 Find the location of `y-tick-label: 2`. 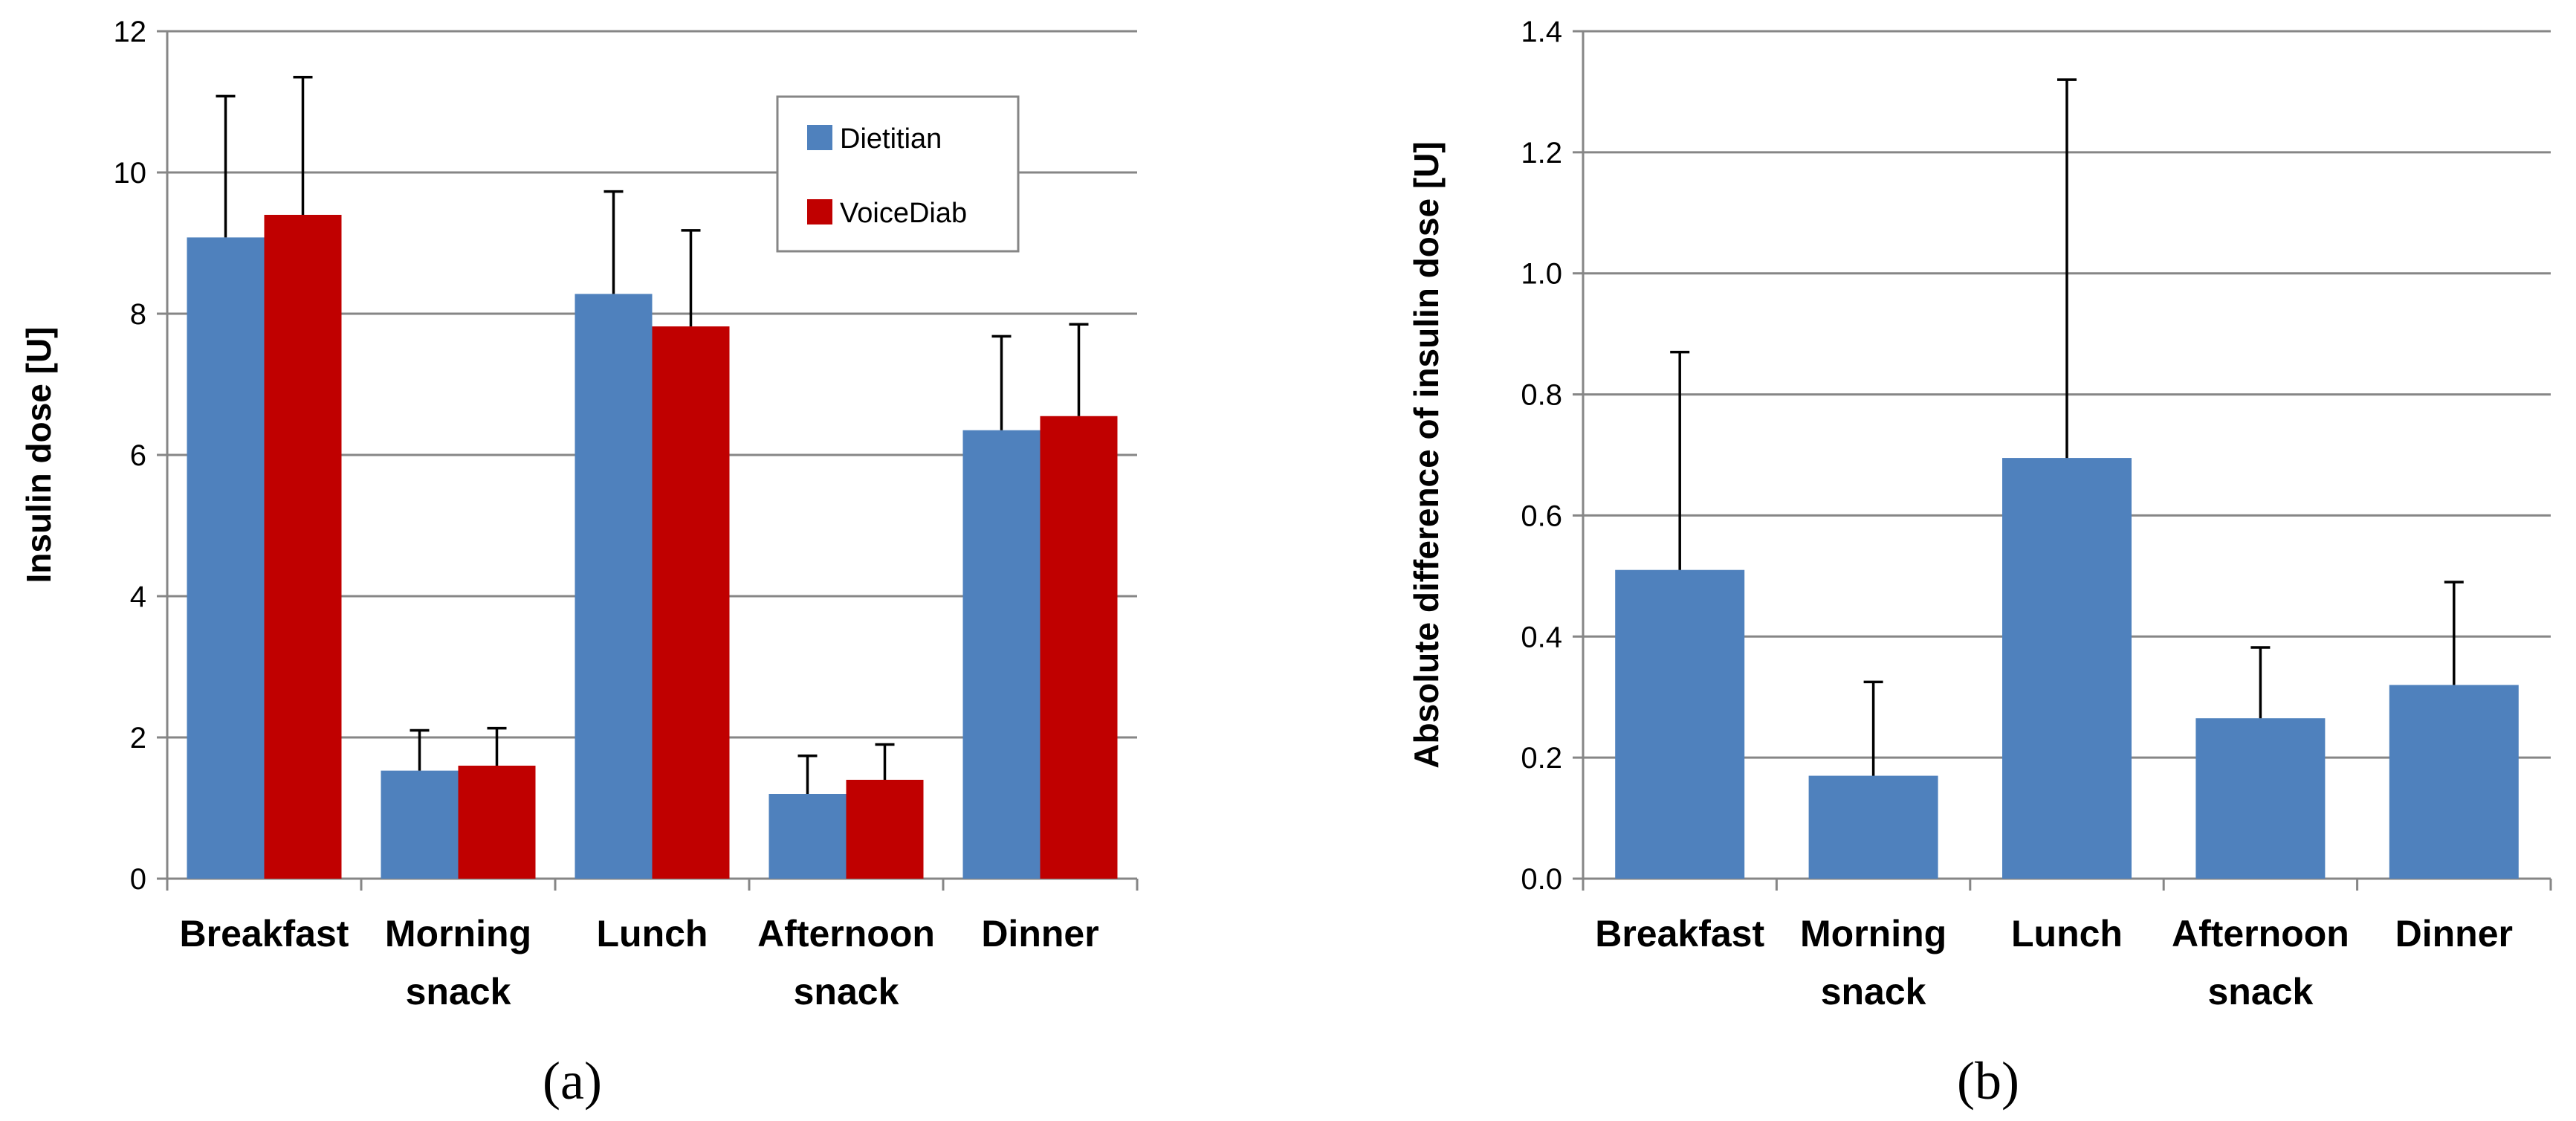

y-tick-label: 2 is located at coordinates (138, 738).